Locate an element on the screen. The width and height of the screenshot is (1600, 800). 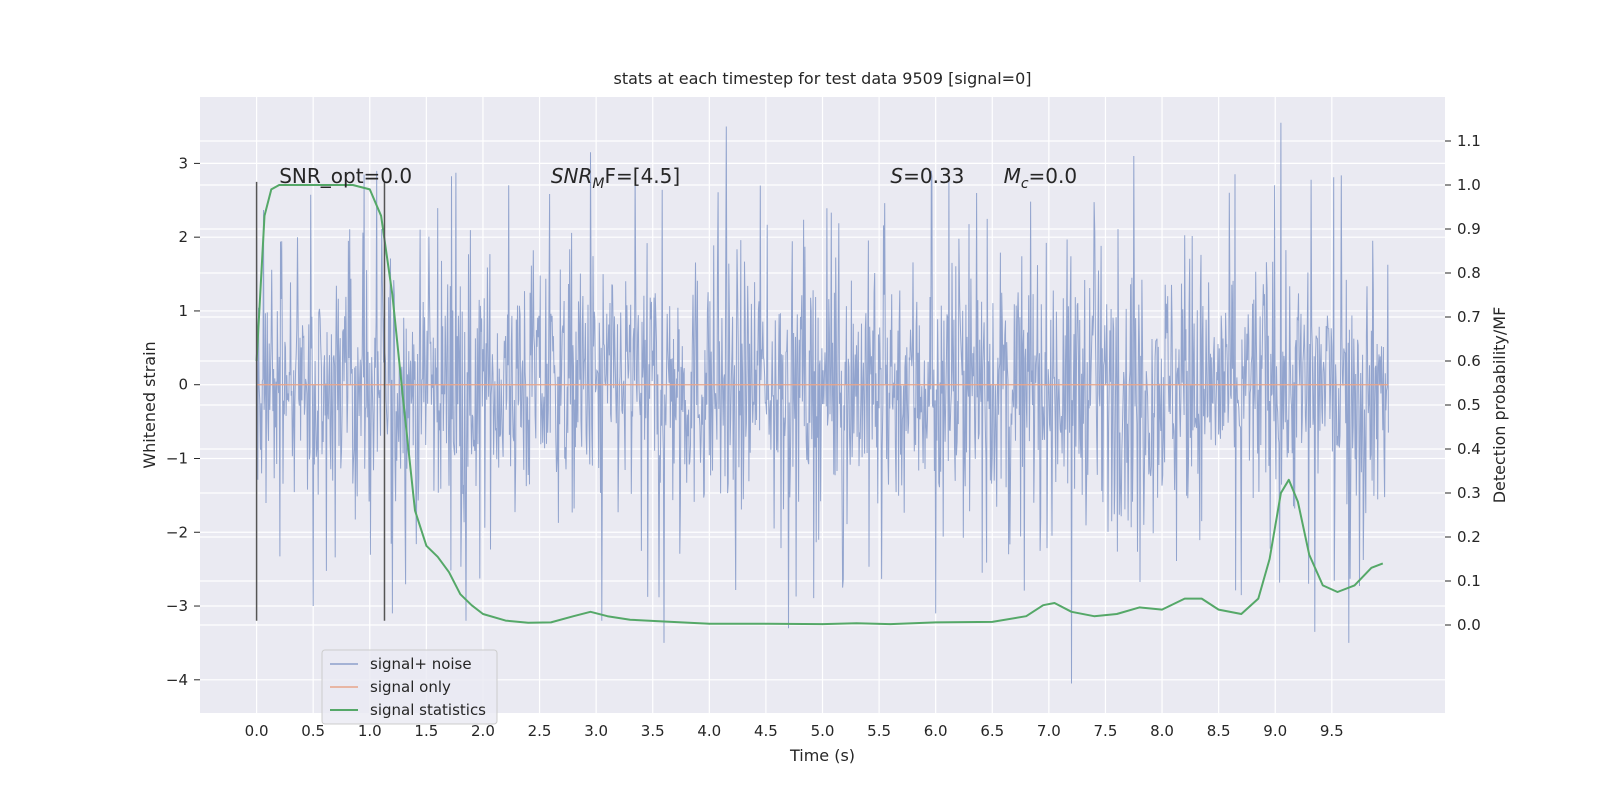
y-right-tick-label: 1.1 is located at coordinates (1469, 141).